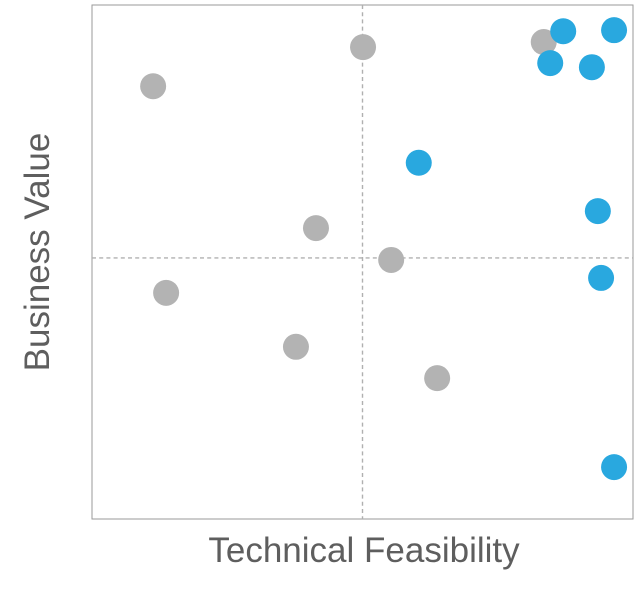 This screenshot has height=597, width=636. What do you see at coordinates (364, 550) in the screenshot?
I see `x-axis-label: Technical Feasibility` at bounding box center [364, 550].